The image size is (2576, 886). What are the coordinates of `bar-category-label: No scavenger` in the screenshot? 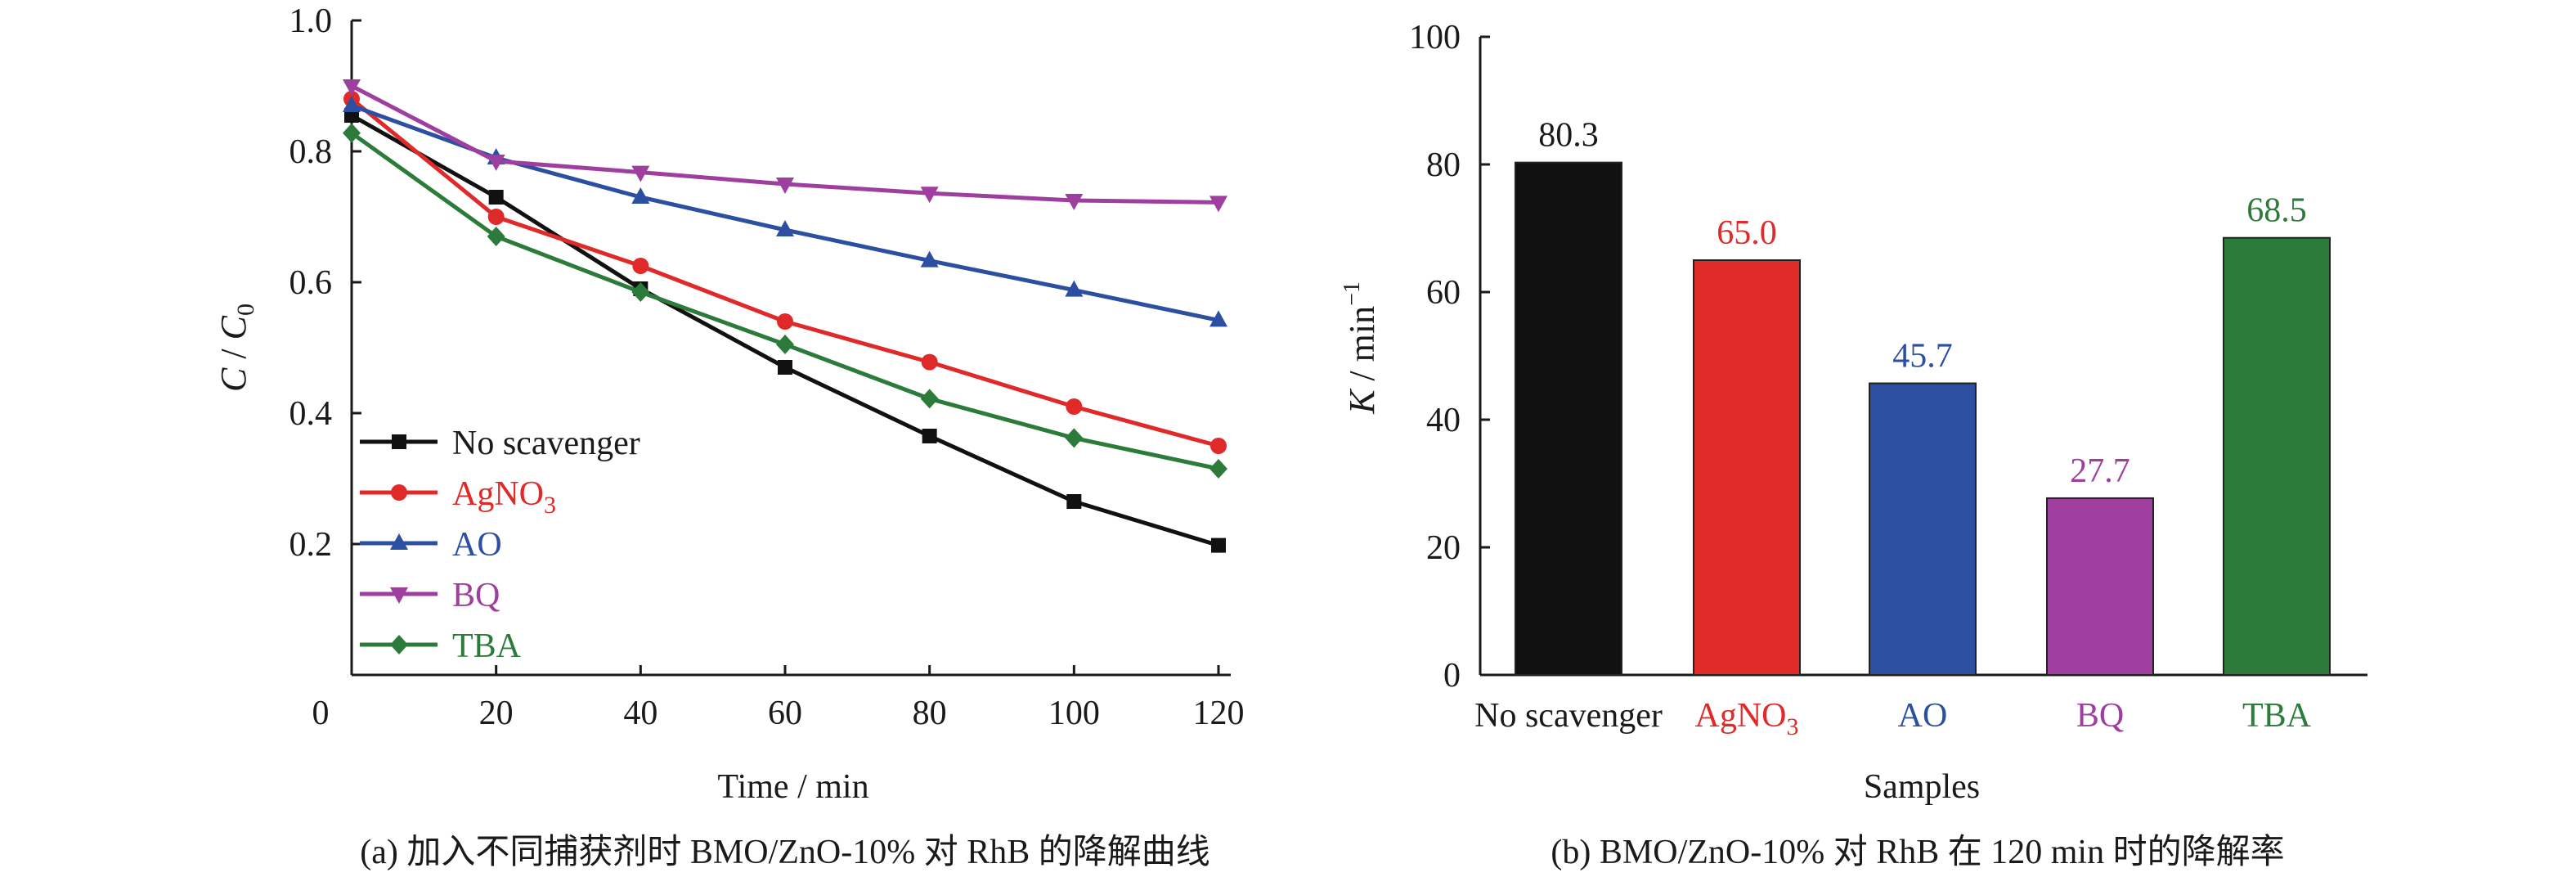 It's located at (1568, 716).